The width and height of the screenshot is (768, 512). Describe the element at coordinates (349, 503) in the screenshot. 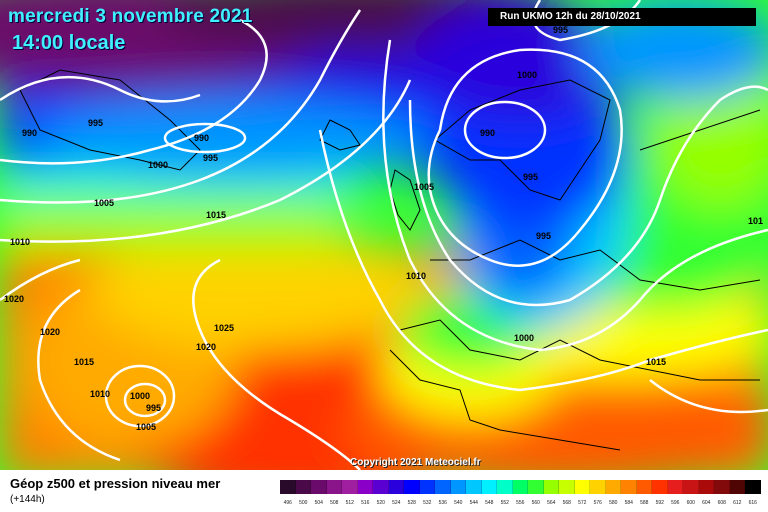

I see `scale-label: 512` at that location.